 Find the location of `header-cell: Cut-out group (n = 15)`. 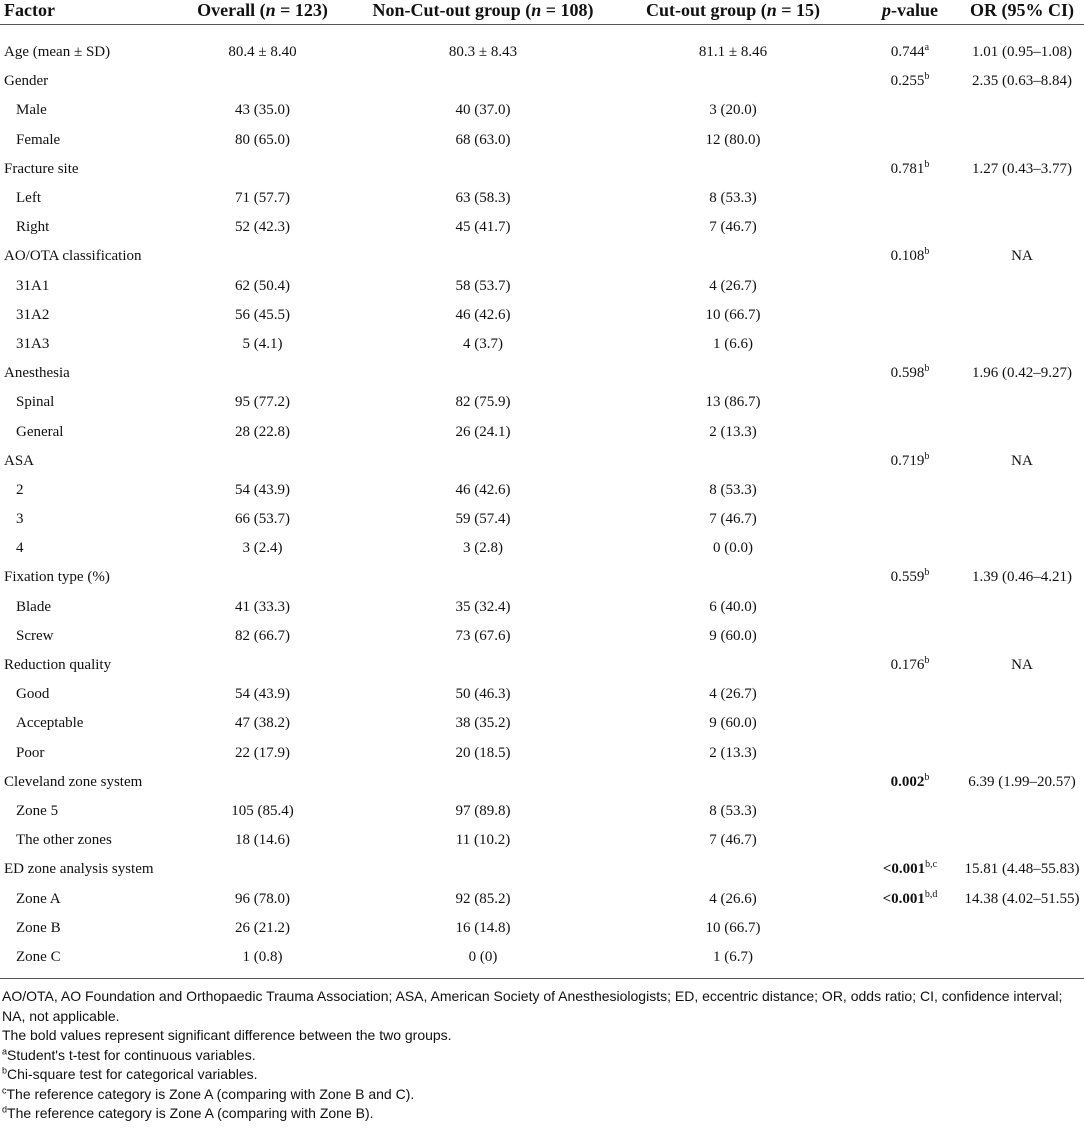

header-cell: Cut-out group (n = 15) is located at coordinates (733, 12).